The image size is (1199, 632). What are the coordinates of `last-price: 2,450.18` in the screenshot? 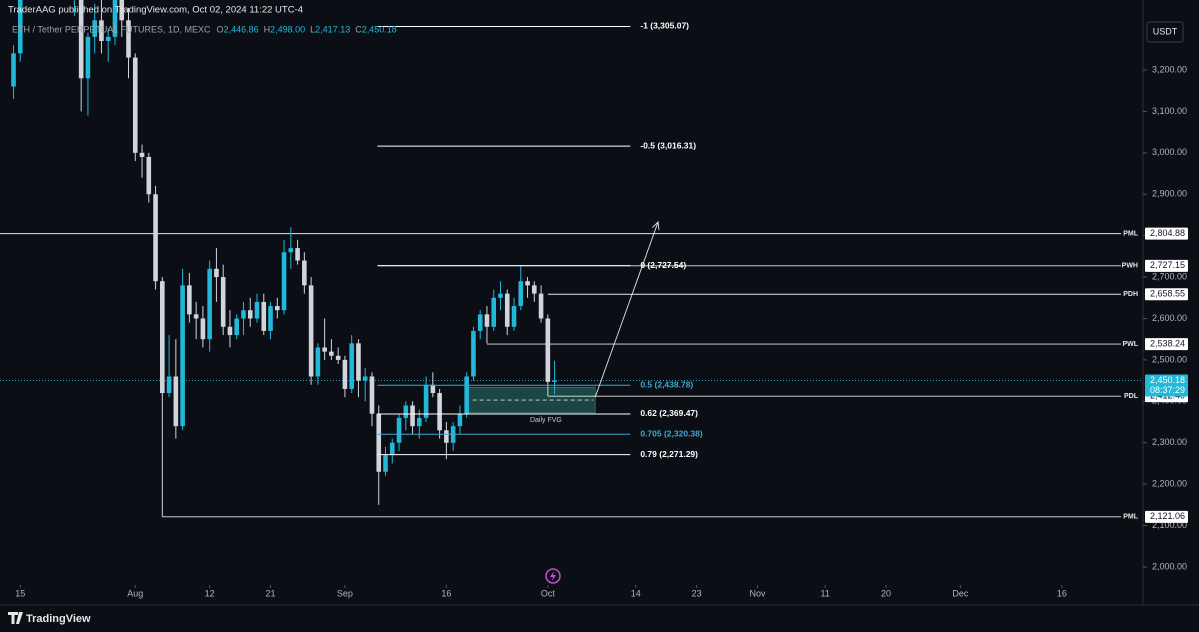 It's located at (1167, 380).